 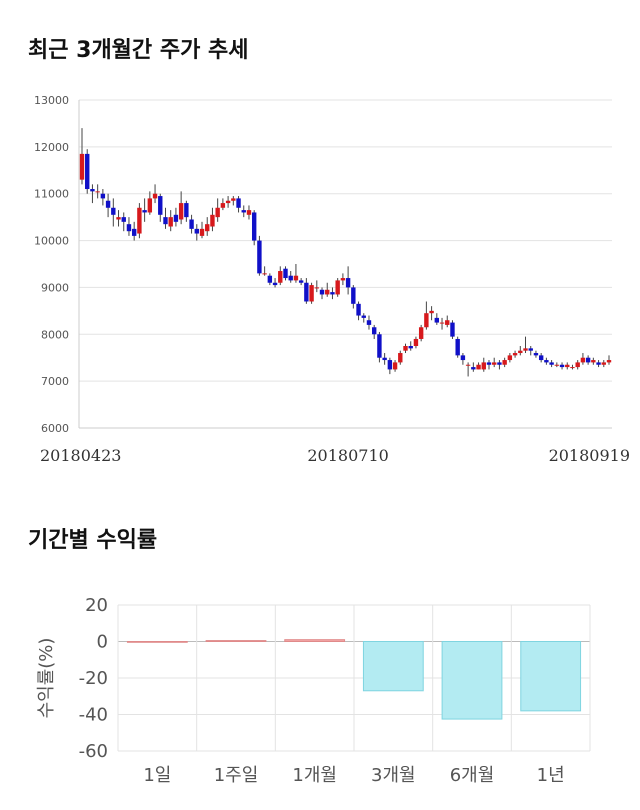 What do you see at coordinates (102, 642) in the screenshot?
I see `y-tick-label: 0` at bounding box center [102, 642].